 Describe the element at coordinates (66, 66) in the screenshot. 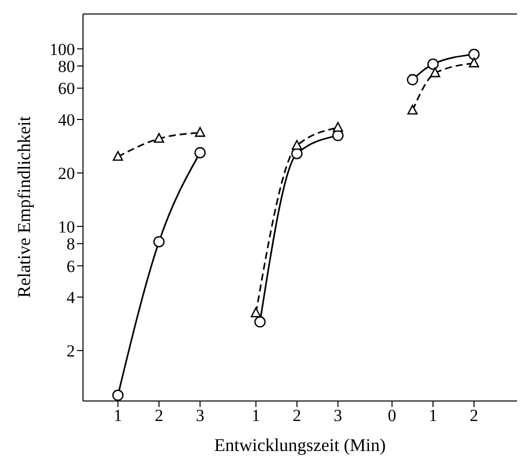

I see `y-tick-label: 80` at that location.